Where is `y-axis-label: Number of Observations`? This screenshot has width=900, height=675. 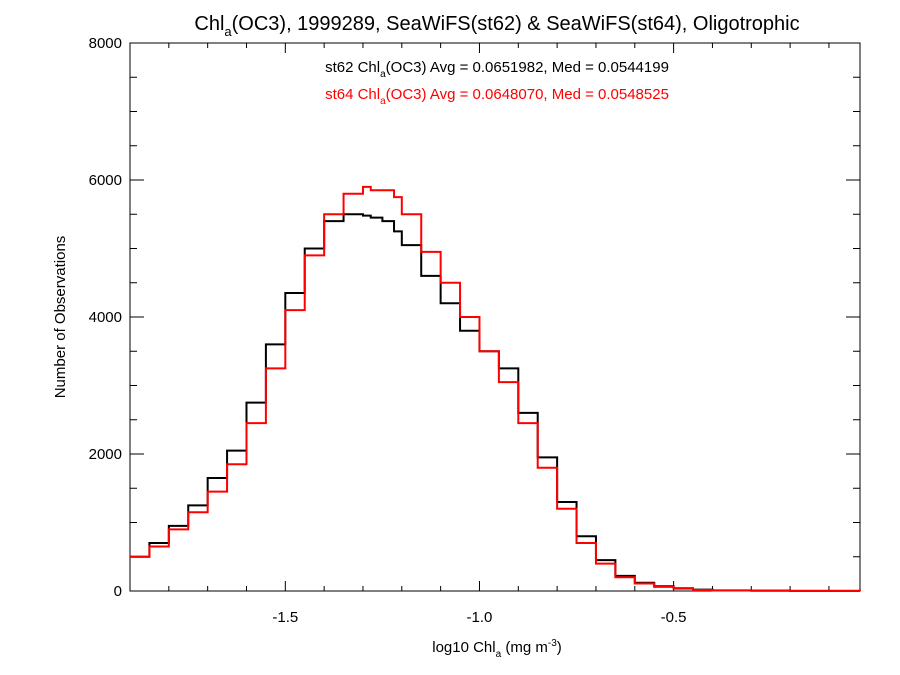
y-axis-label: Number of Observations is located at coordinates (60, 317).